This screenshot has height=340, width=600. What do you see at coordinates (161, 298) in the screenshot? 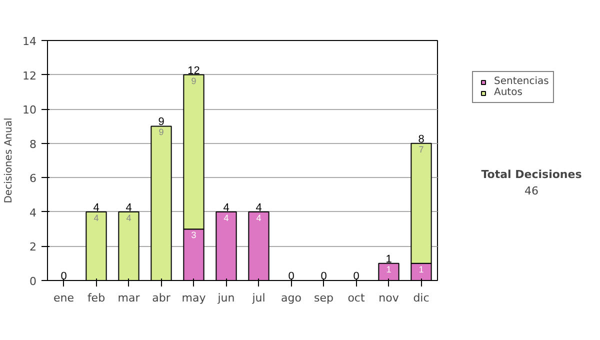
I see `x-tick-label: abr` at bounding box center [161, 298].